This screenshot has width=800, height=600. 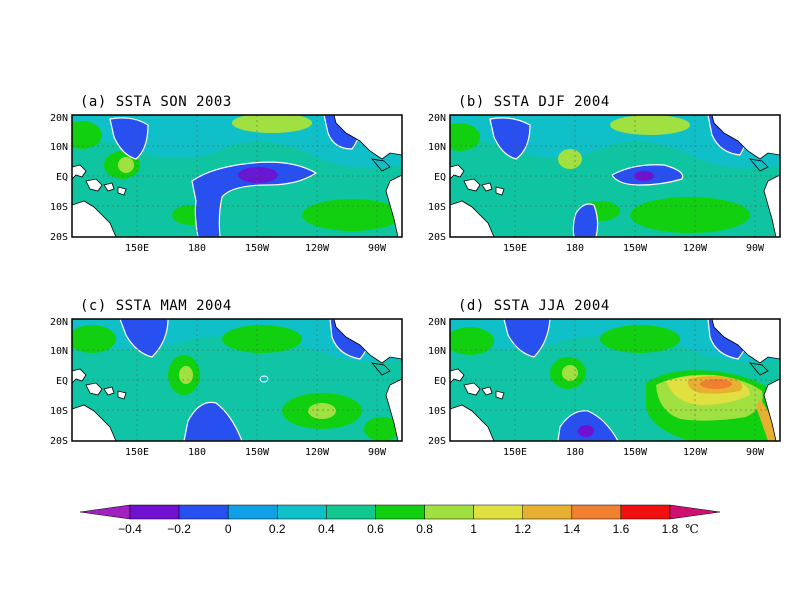 I want to click on colorbar-unit-label: ℃, so click(x=691, y=529).